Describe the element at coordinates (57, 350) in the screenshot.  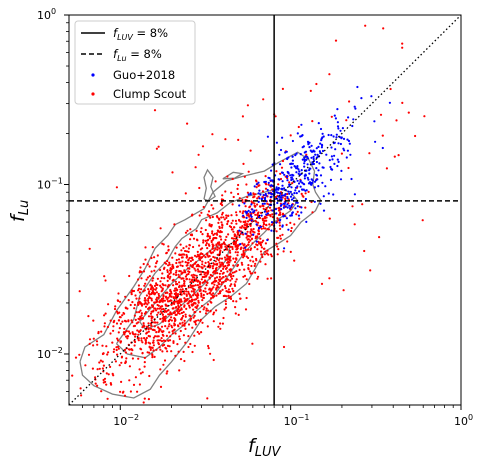
I see `y-tick-exponent: −2` at that location.